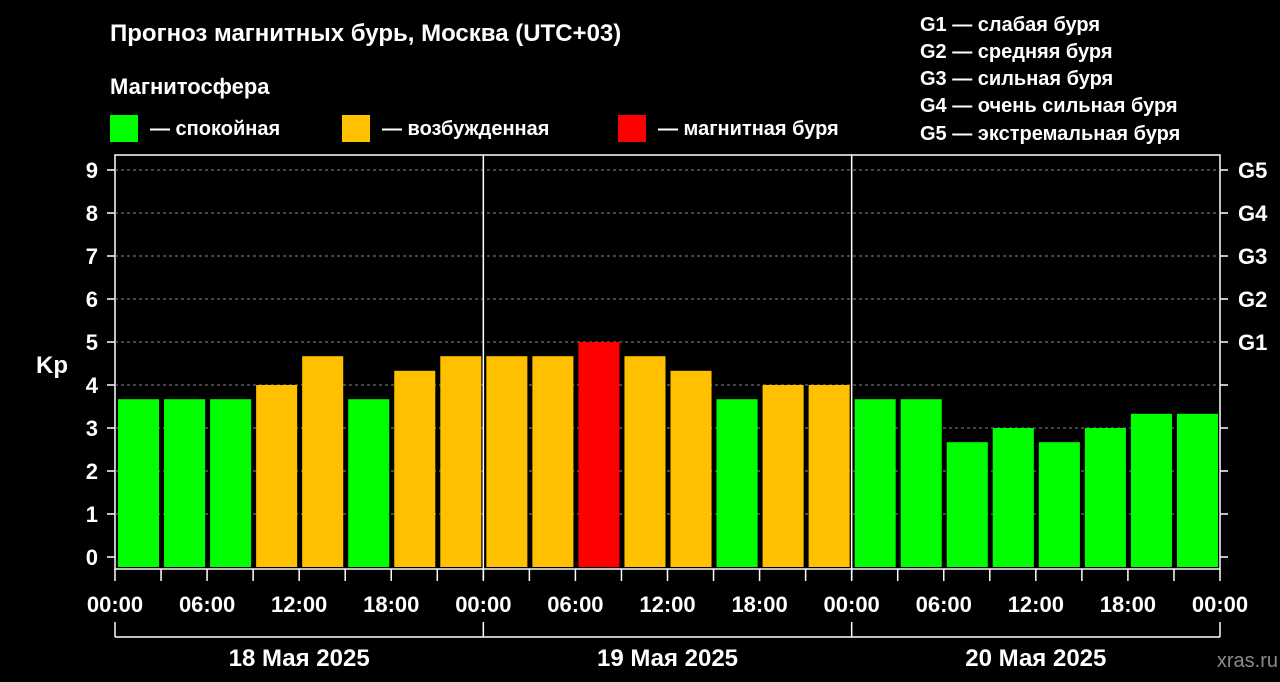 This screenshot has height=682, width=1280. Describe the element at coordinates (632, 128) in the screenshot. I see `legend-swatch-storm` at that location.